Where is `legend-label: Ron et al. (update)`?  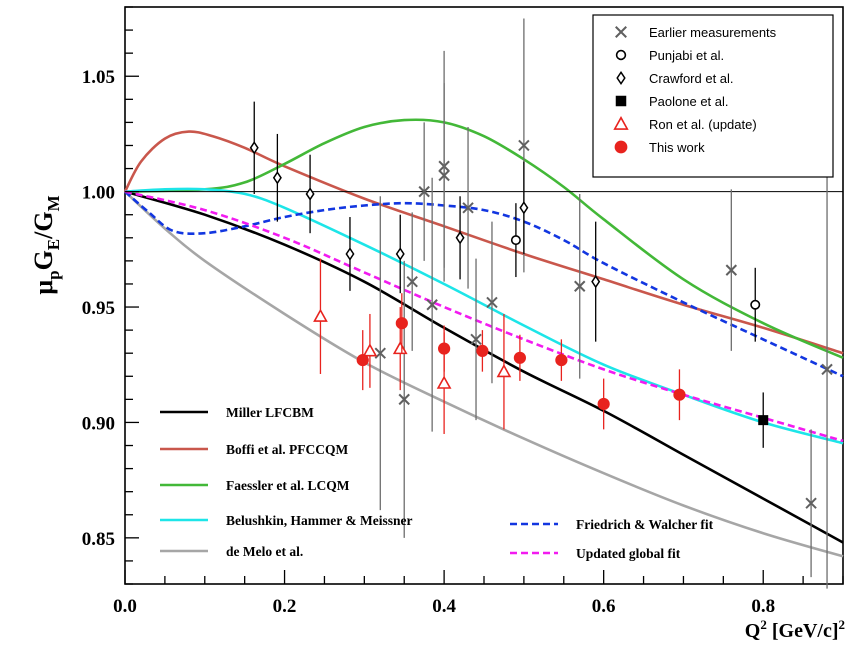 legend-label: Ron et al. (update) is located at coordinates (703, 124).